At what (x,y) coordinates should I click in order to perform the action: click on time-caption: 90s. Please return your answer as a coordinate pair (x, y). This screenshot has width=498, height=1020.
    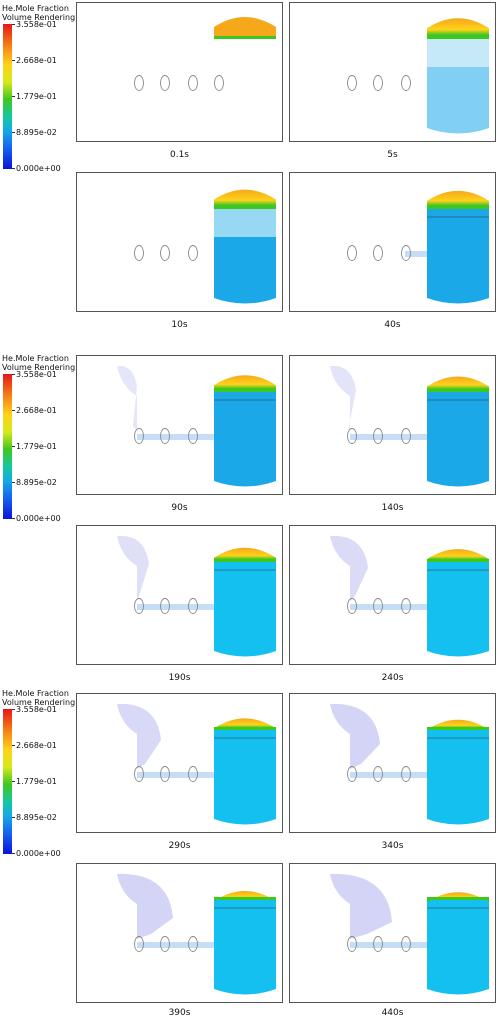
    Looking at the image, I should click on (179, 508).